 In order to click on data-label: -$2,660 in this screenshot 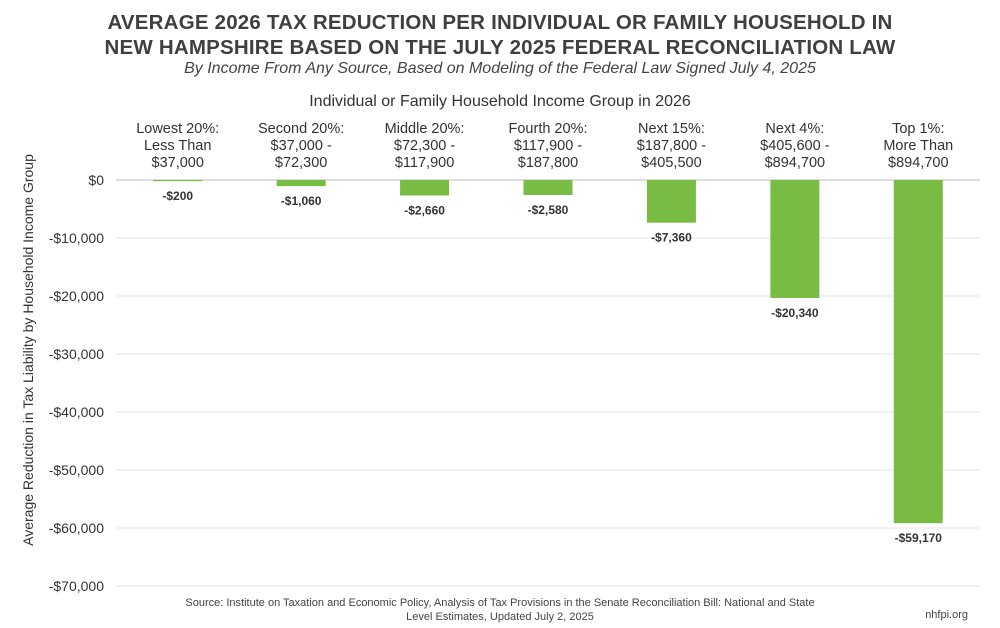, I will do `click(424, 210)`.